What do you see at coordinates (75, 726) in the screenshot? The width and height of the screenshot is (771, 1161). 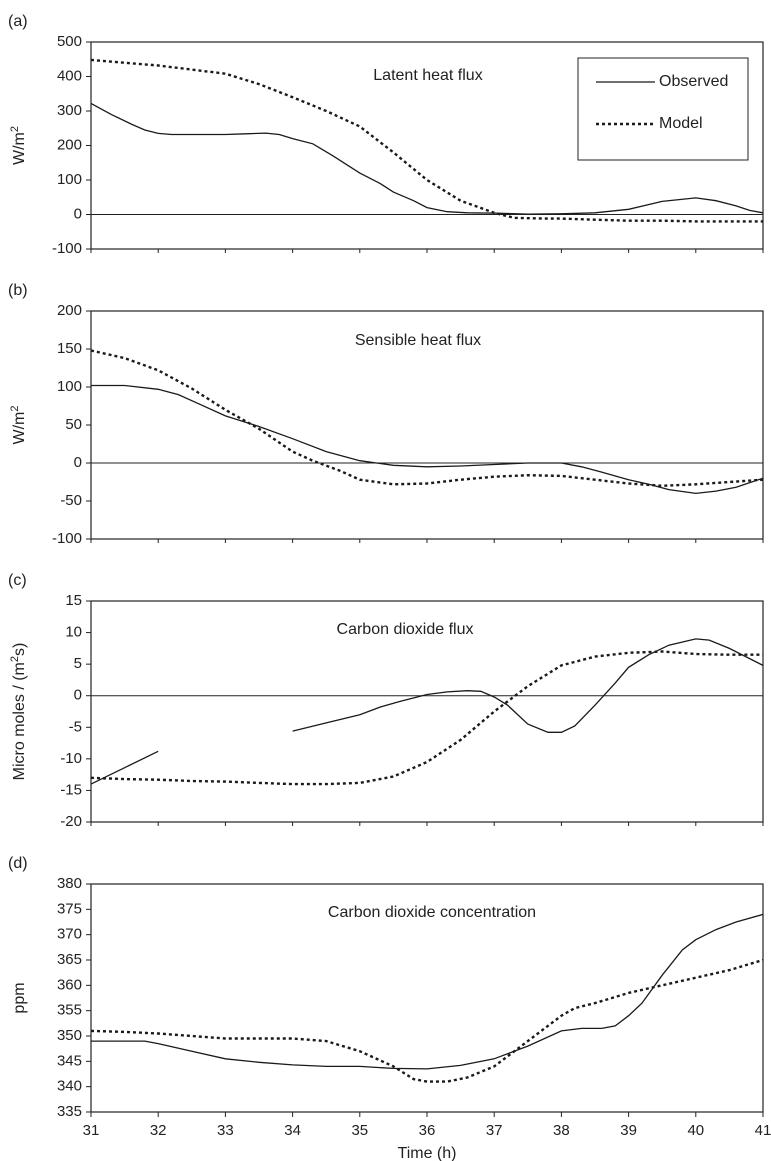 I see `y-tick-label: -5` at bounding box center [75, 726].